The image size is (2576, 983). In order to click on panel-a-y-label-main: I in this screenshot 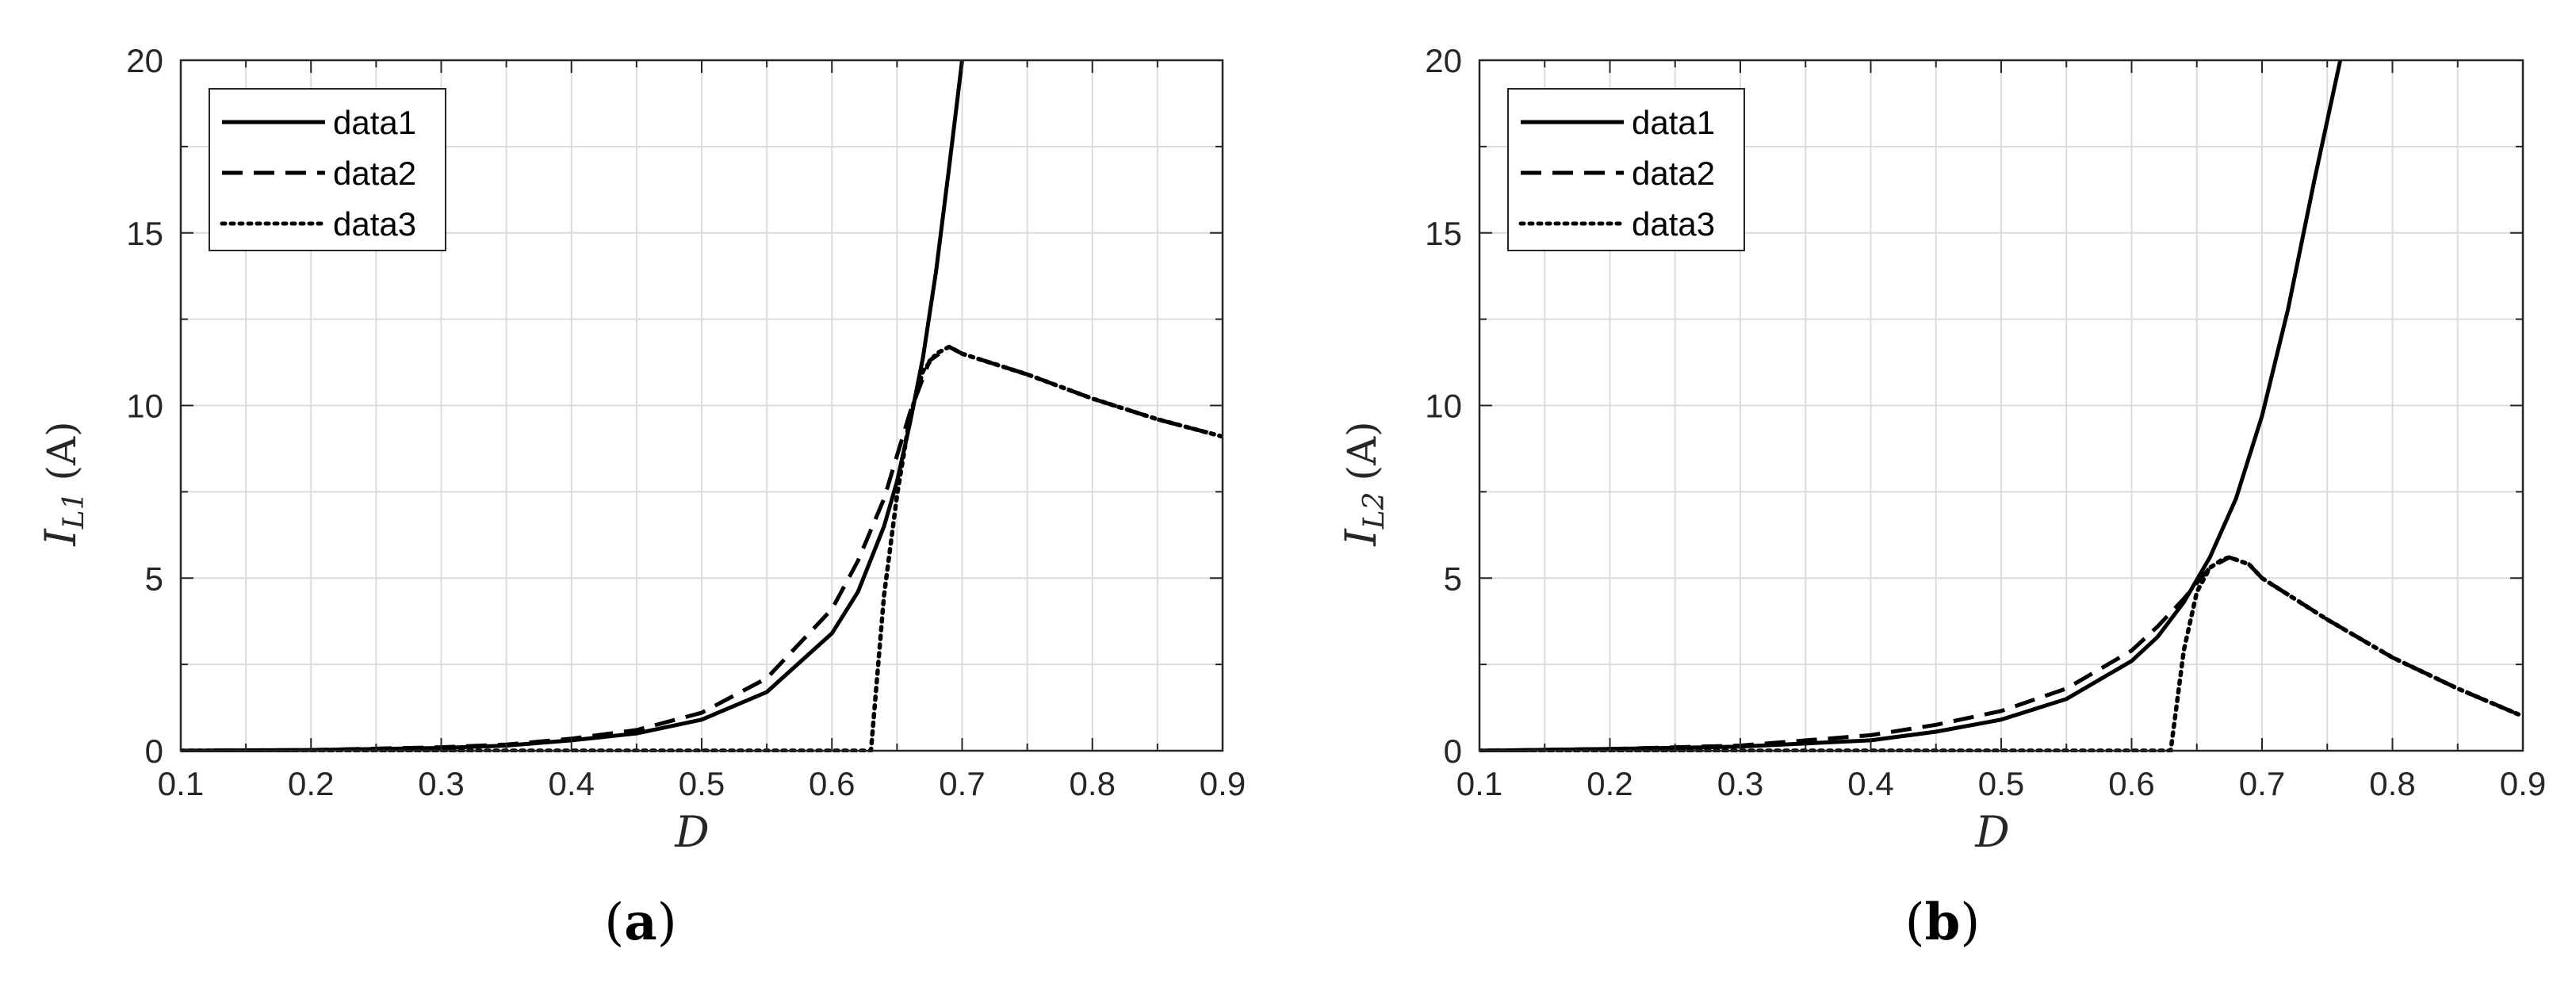, I will do `click(61, 537)`.